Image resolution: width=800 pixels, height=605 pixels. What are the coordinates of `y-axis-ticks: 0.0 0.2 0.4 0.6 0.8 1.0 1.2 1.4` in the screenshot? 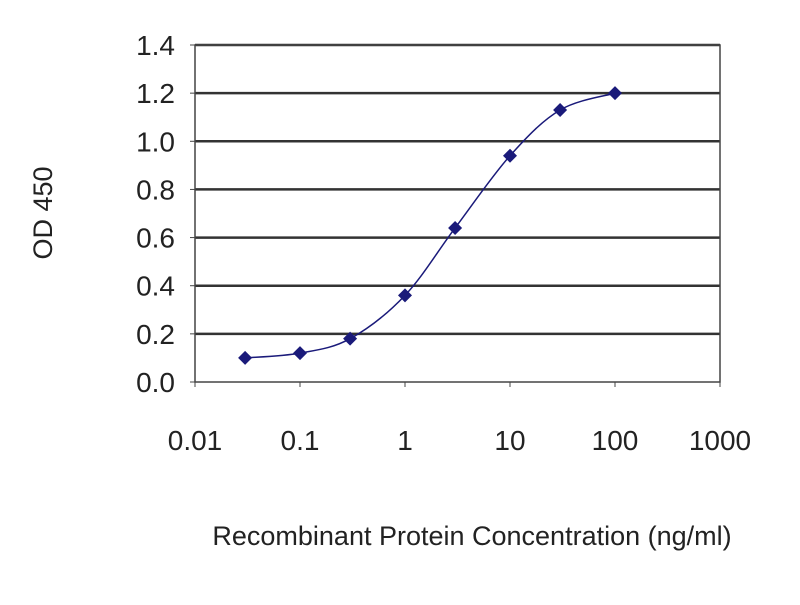 It's located at (165, 214).